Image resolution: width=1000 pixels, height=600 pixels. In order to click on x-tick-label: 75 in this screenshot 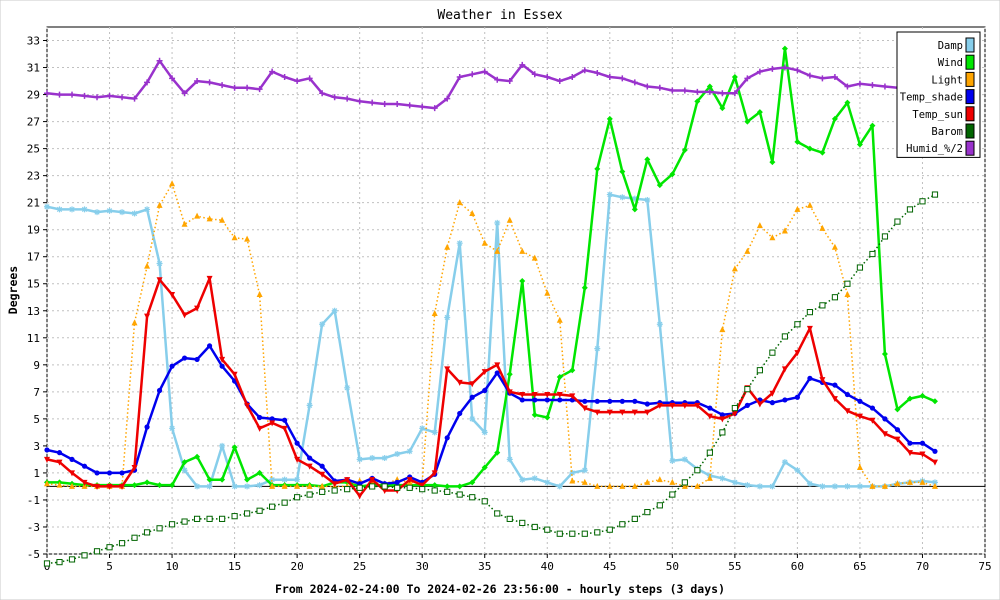, I will do `click(984, 566)`.